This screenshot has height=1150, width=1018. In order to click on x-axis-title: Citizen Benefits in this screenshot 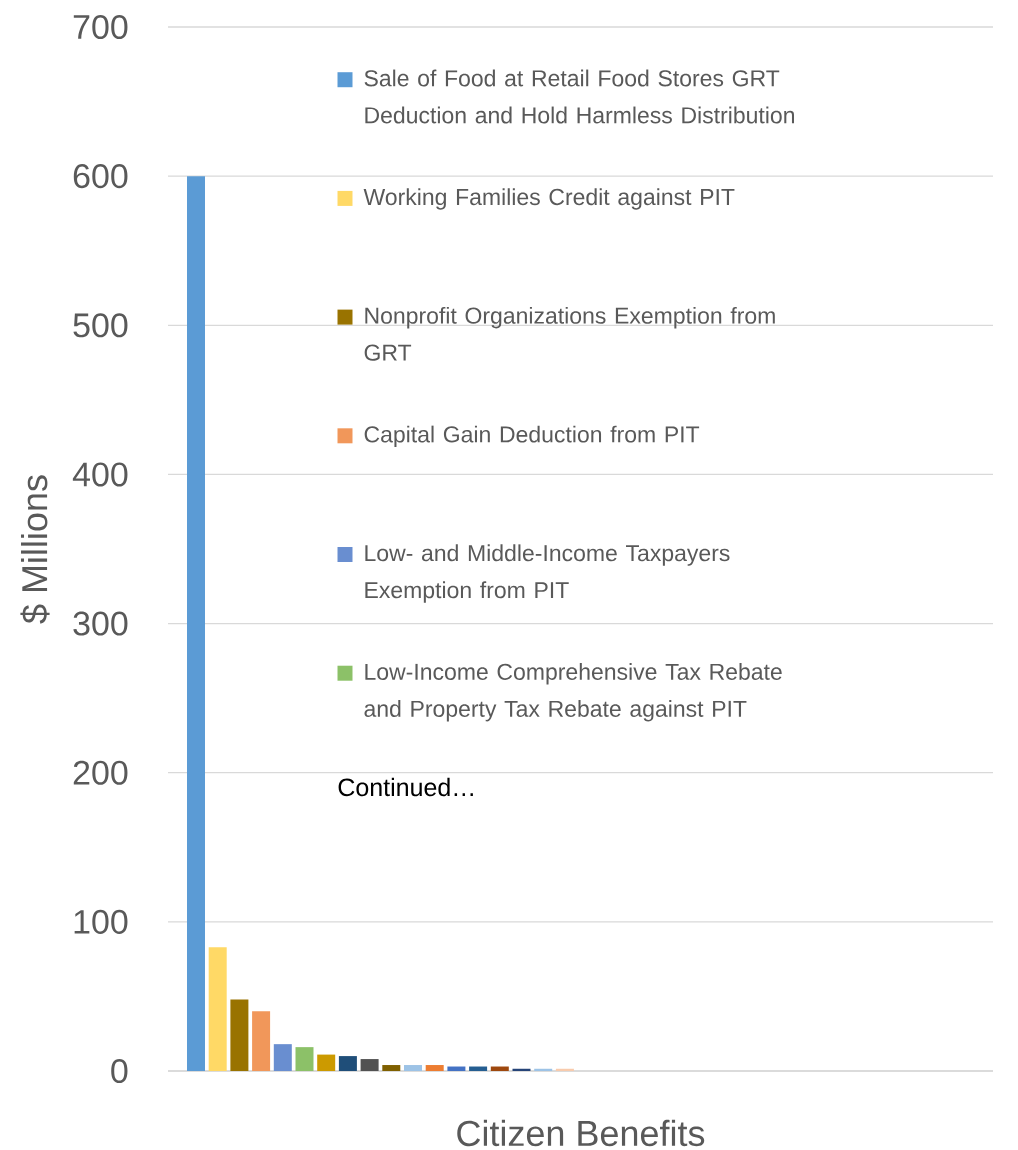, I will do `click(581, 1133)`.